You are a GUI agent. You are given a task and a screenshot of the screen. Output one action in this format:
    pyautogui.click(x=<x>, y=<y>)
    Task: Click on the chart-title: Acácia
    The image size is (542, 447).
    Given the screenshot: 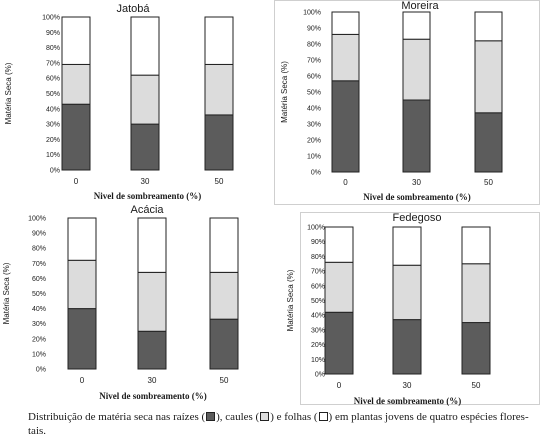 What is the action you would take?
    pyautogui.click(x=147, y=210)
    